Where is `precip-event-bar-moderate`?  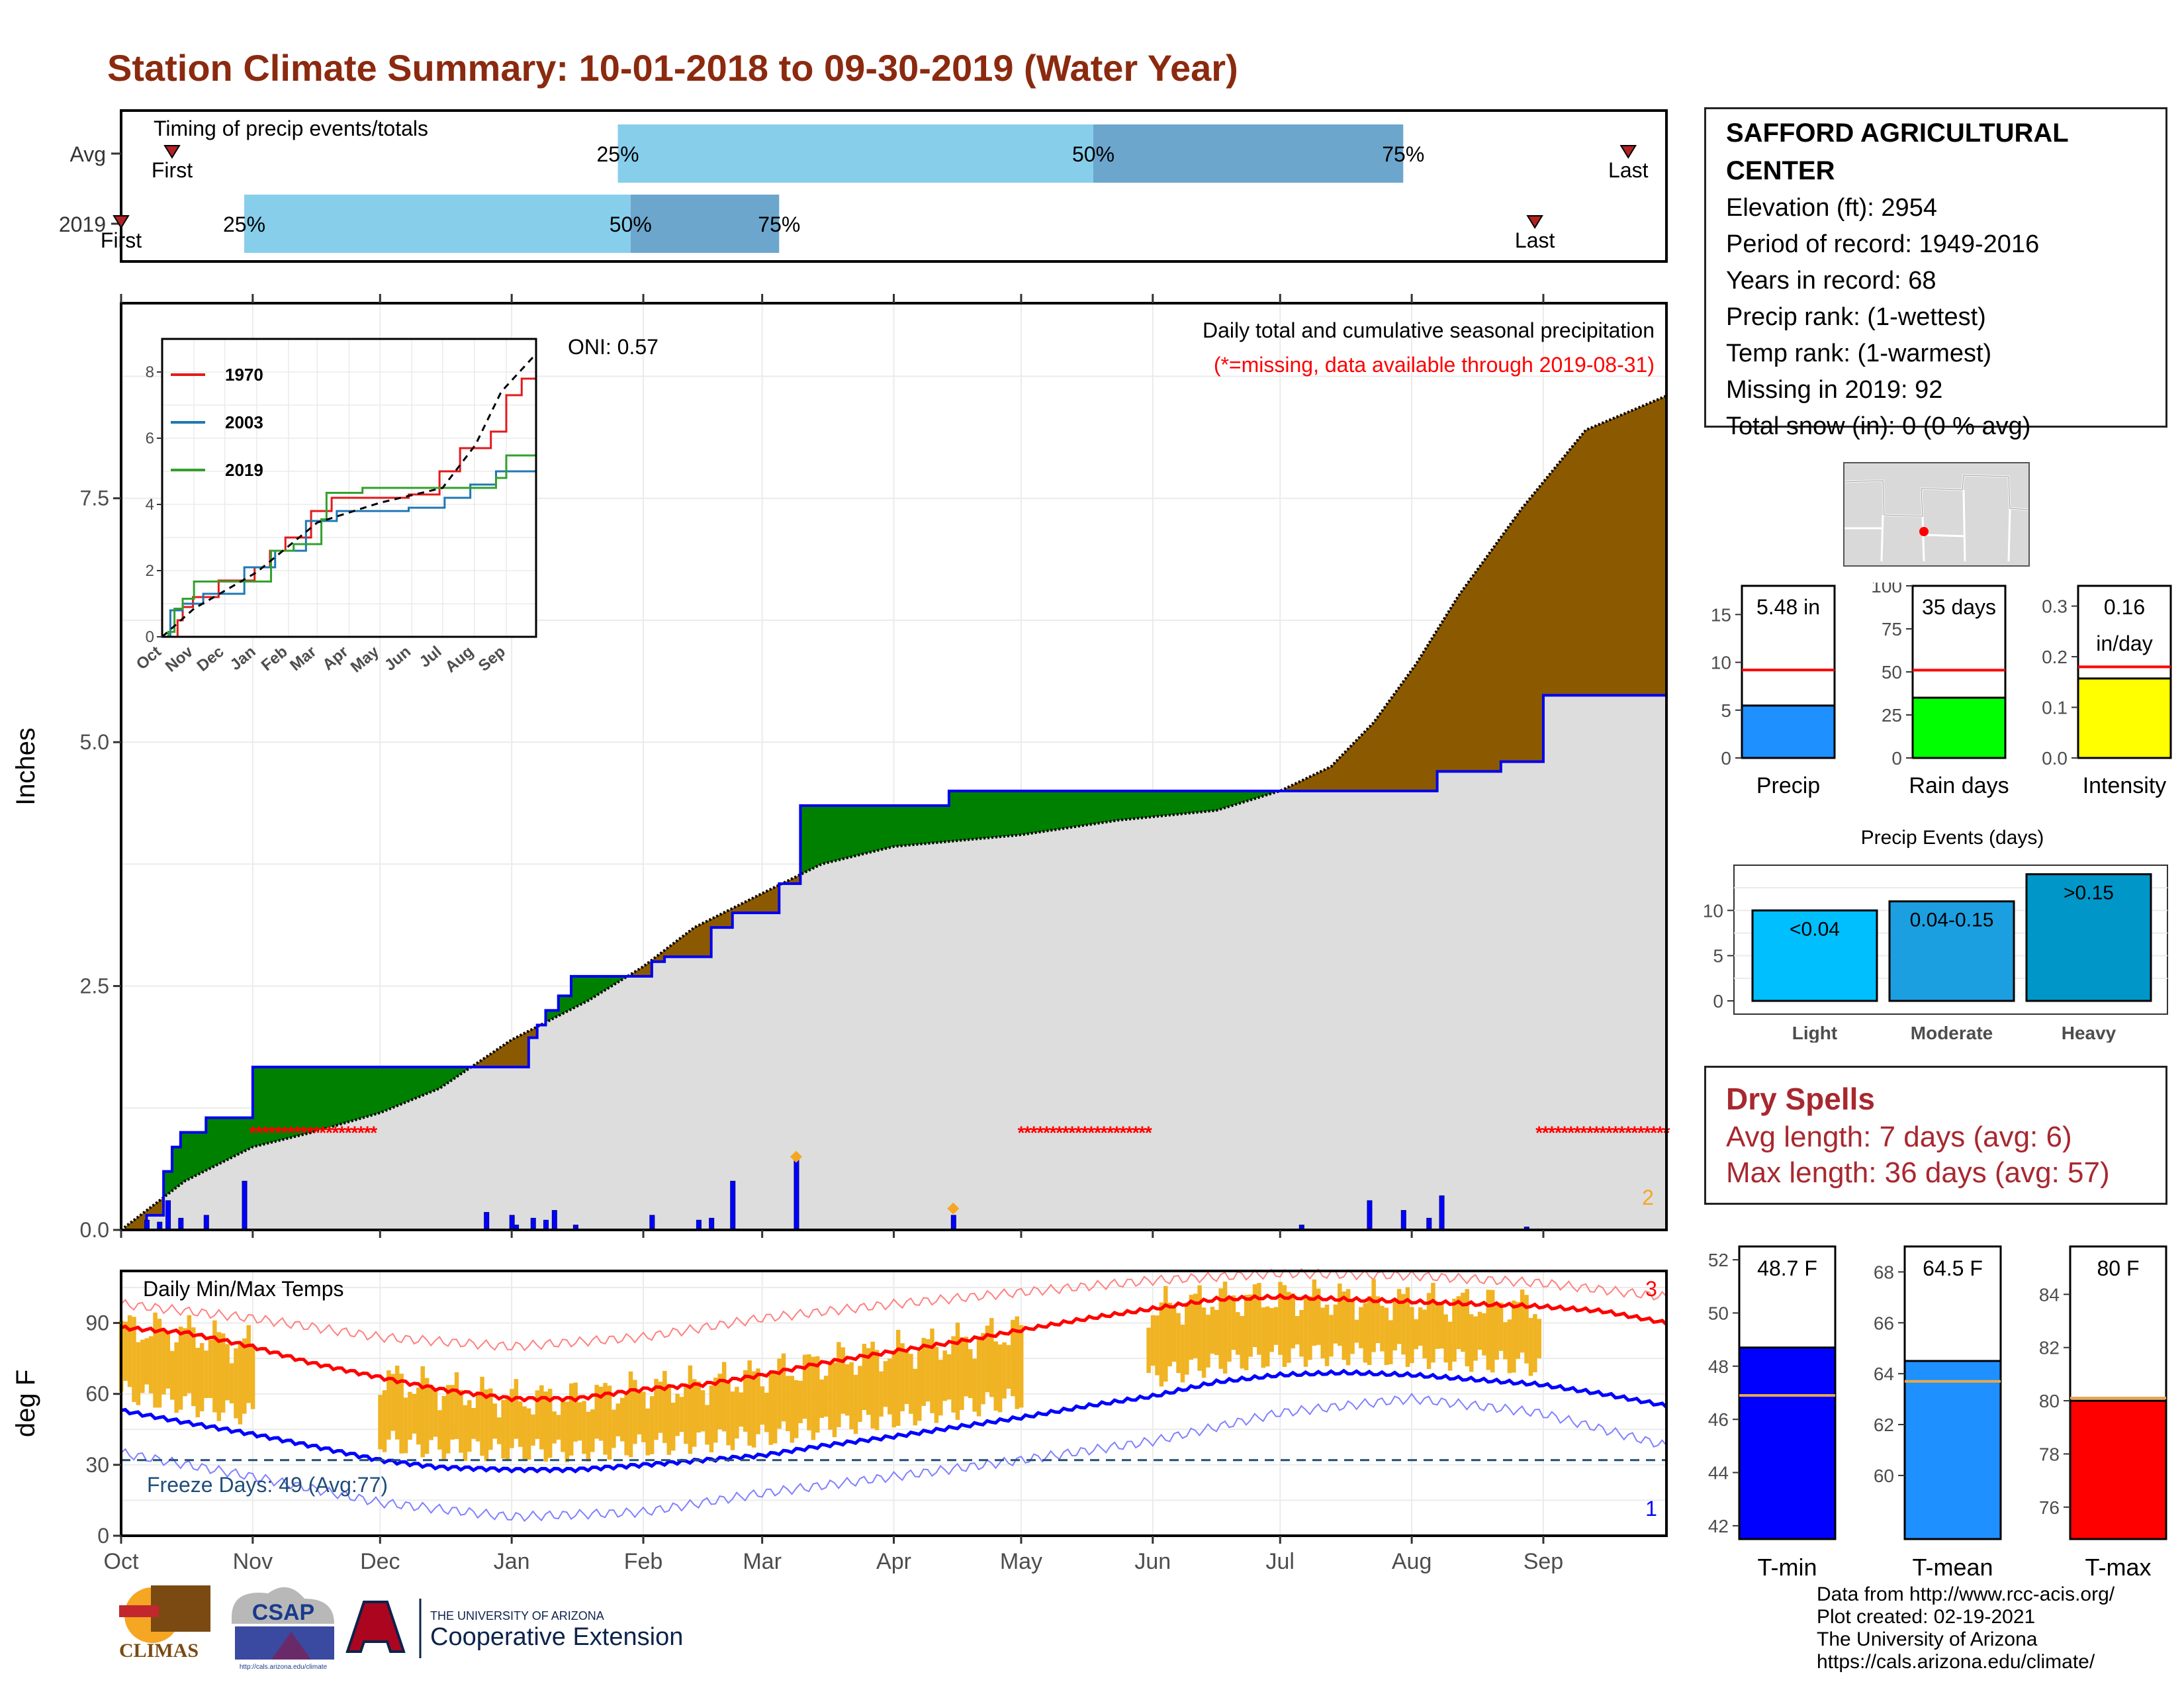 precip-event-bar-moderate is located at coordinates (1951, 951).